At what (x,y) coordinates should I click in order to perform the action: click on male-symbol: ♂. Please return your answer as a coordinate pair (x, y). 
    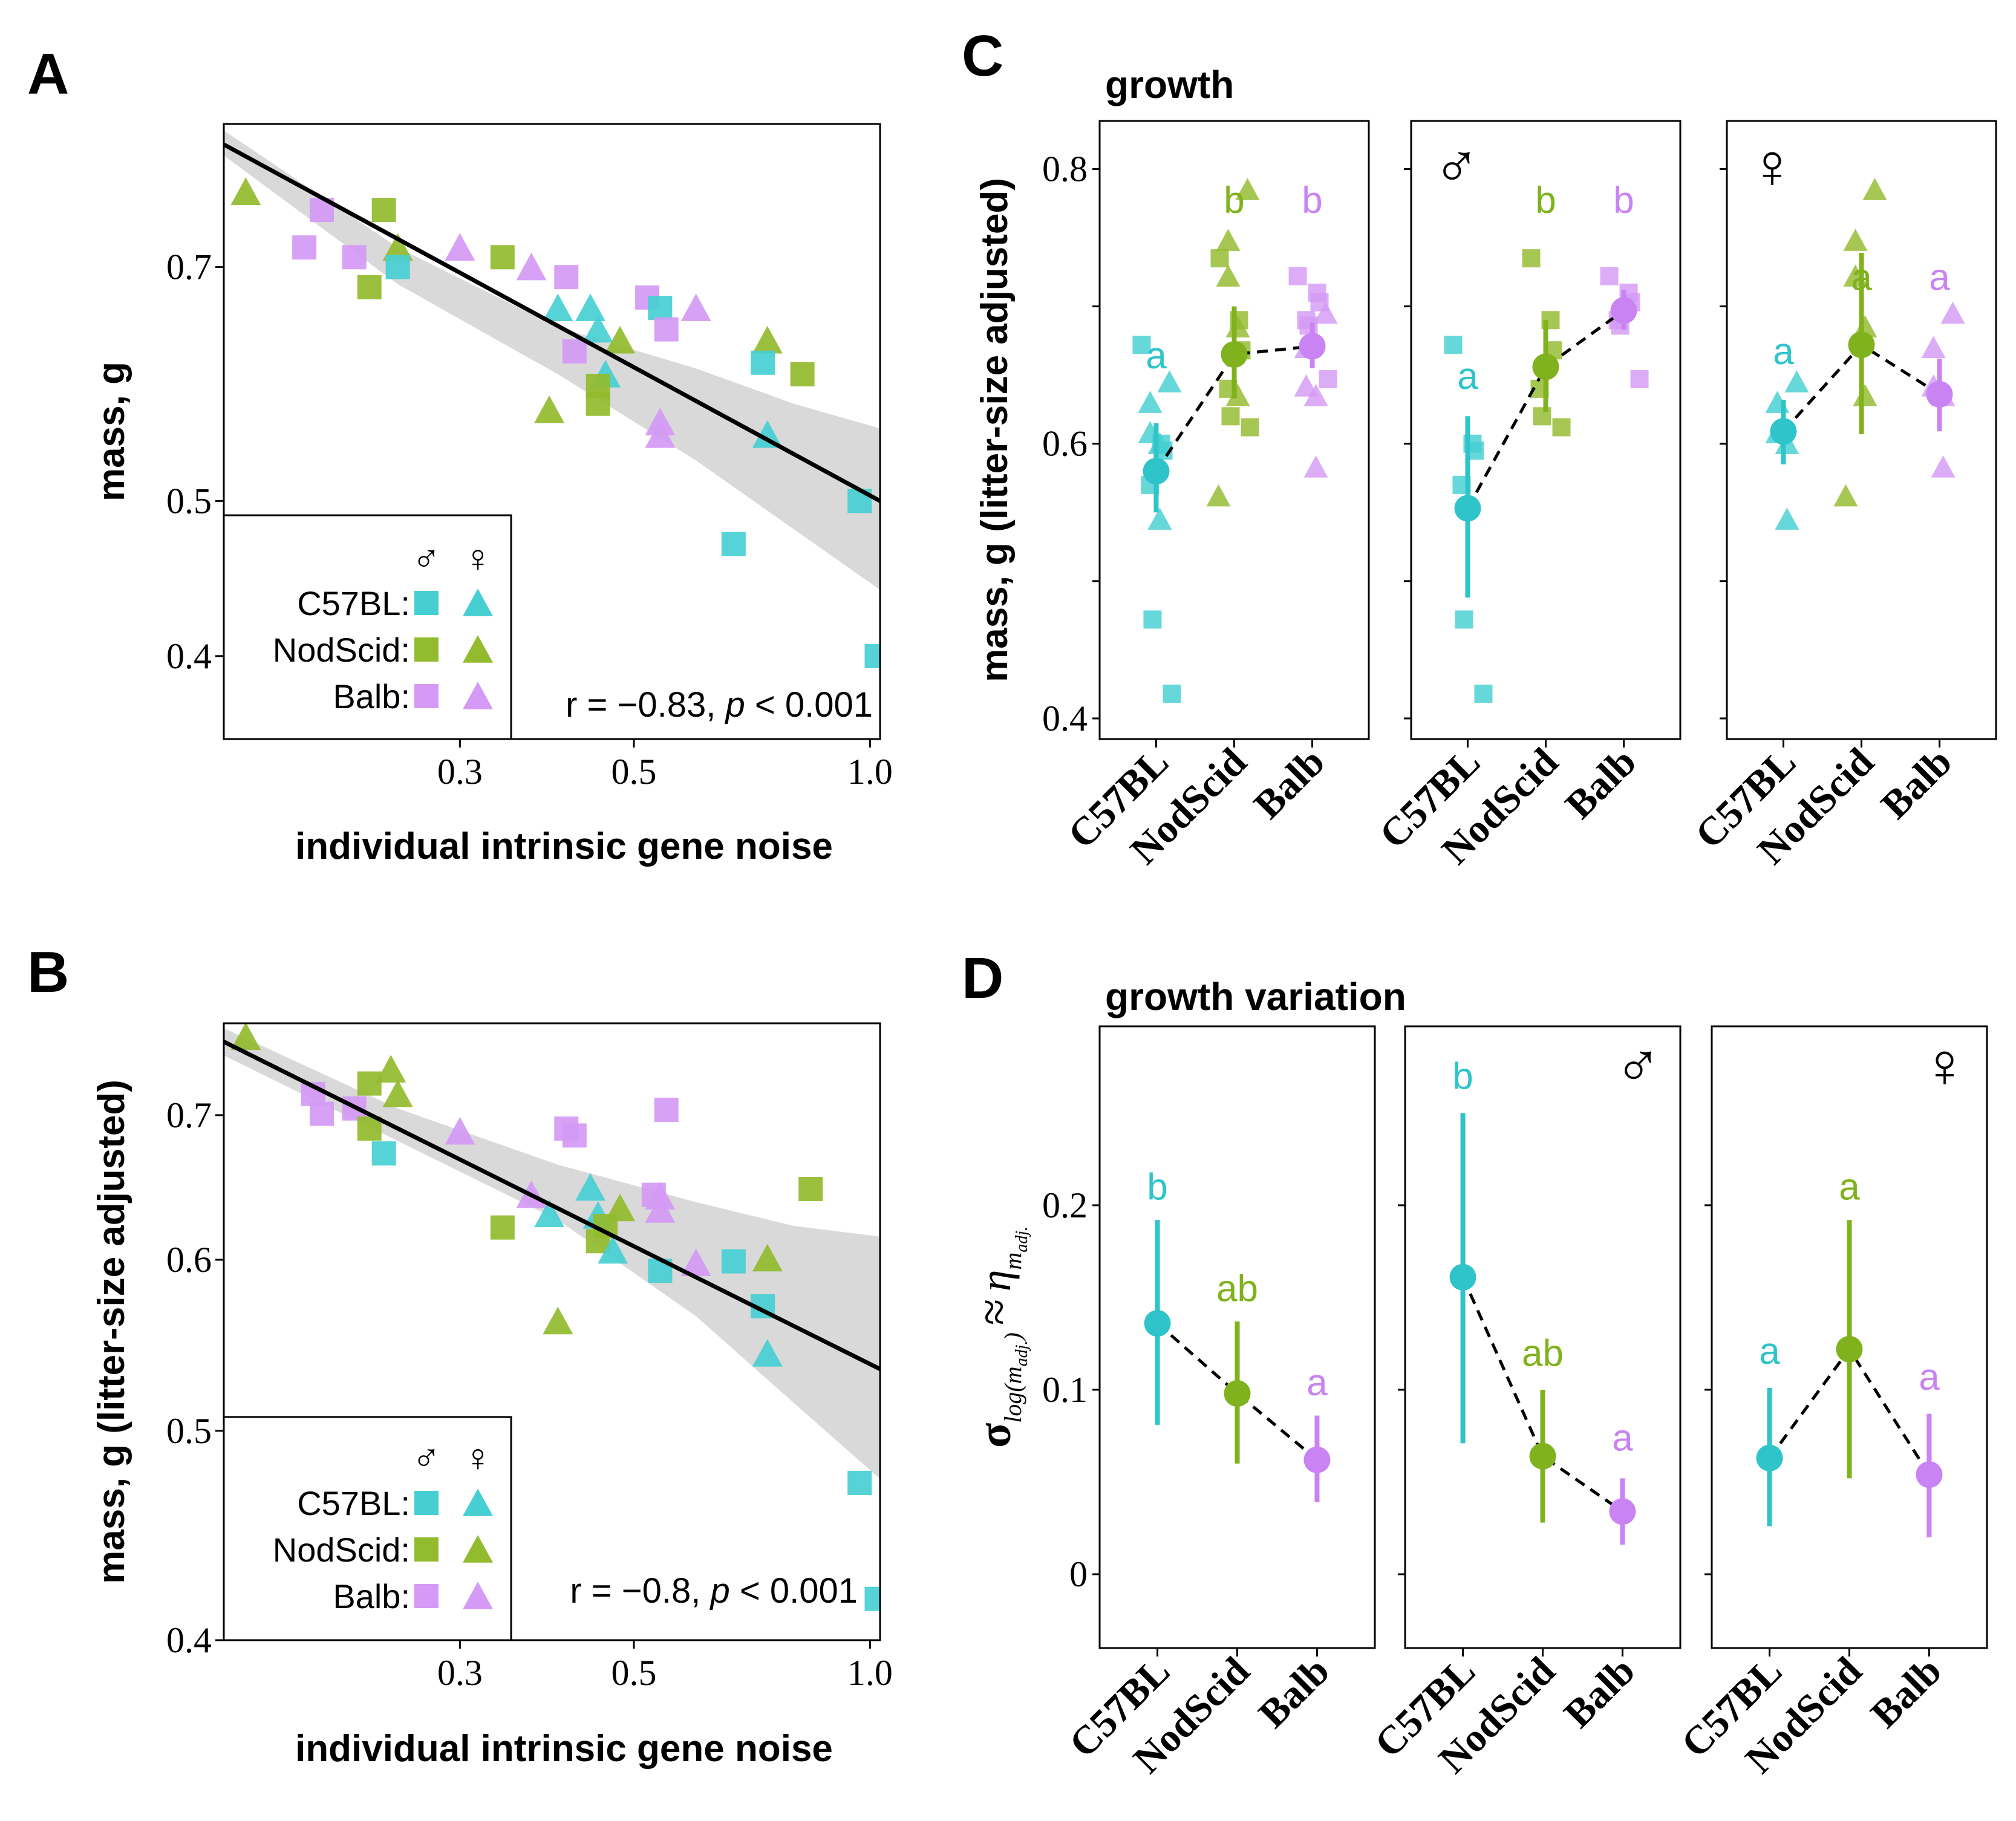
    Looking at the image, I should click on (1456, 166).